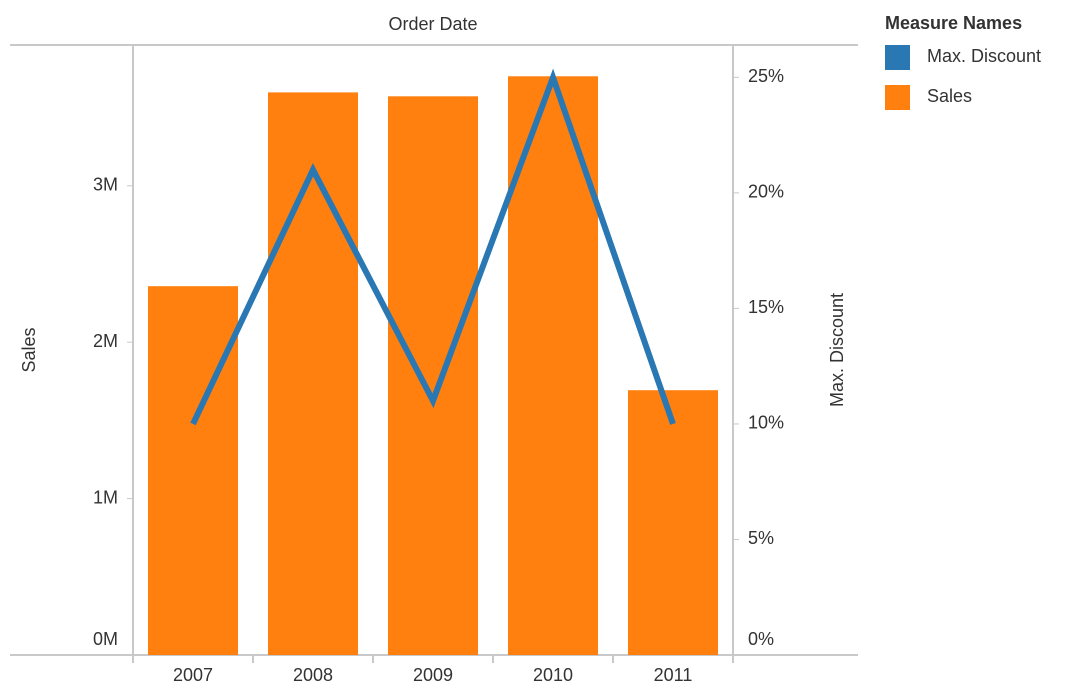 Image resolution: width=1078 pixels, height=690 pixels. I want to click on y2-tick-label: 15%, so click(766, 307).